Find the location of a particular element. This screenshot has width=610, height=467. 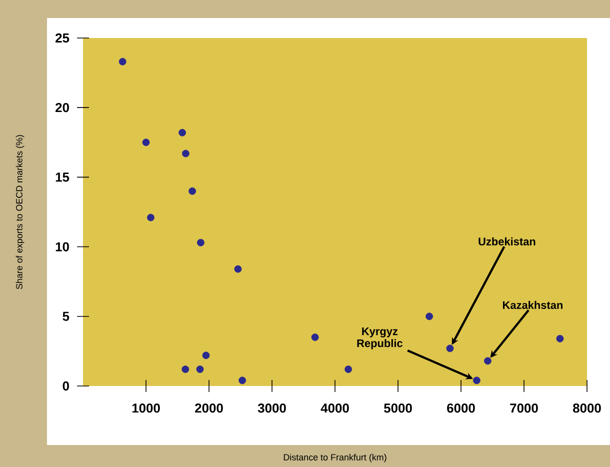

annotation: Kyrgyz Republic is located at coordinates (380, 339).